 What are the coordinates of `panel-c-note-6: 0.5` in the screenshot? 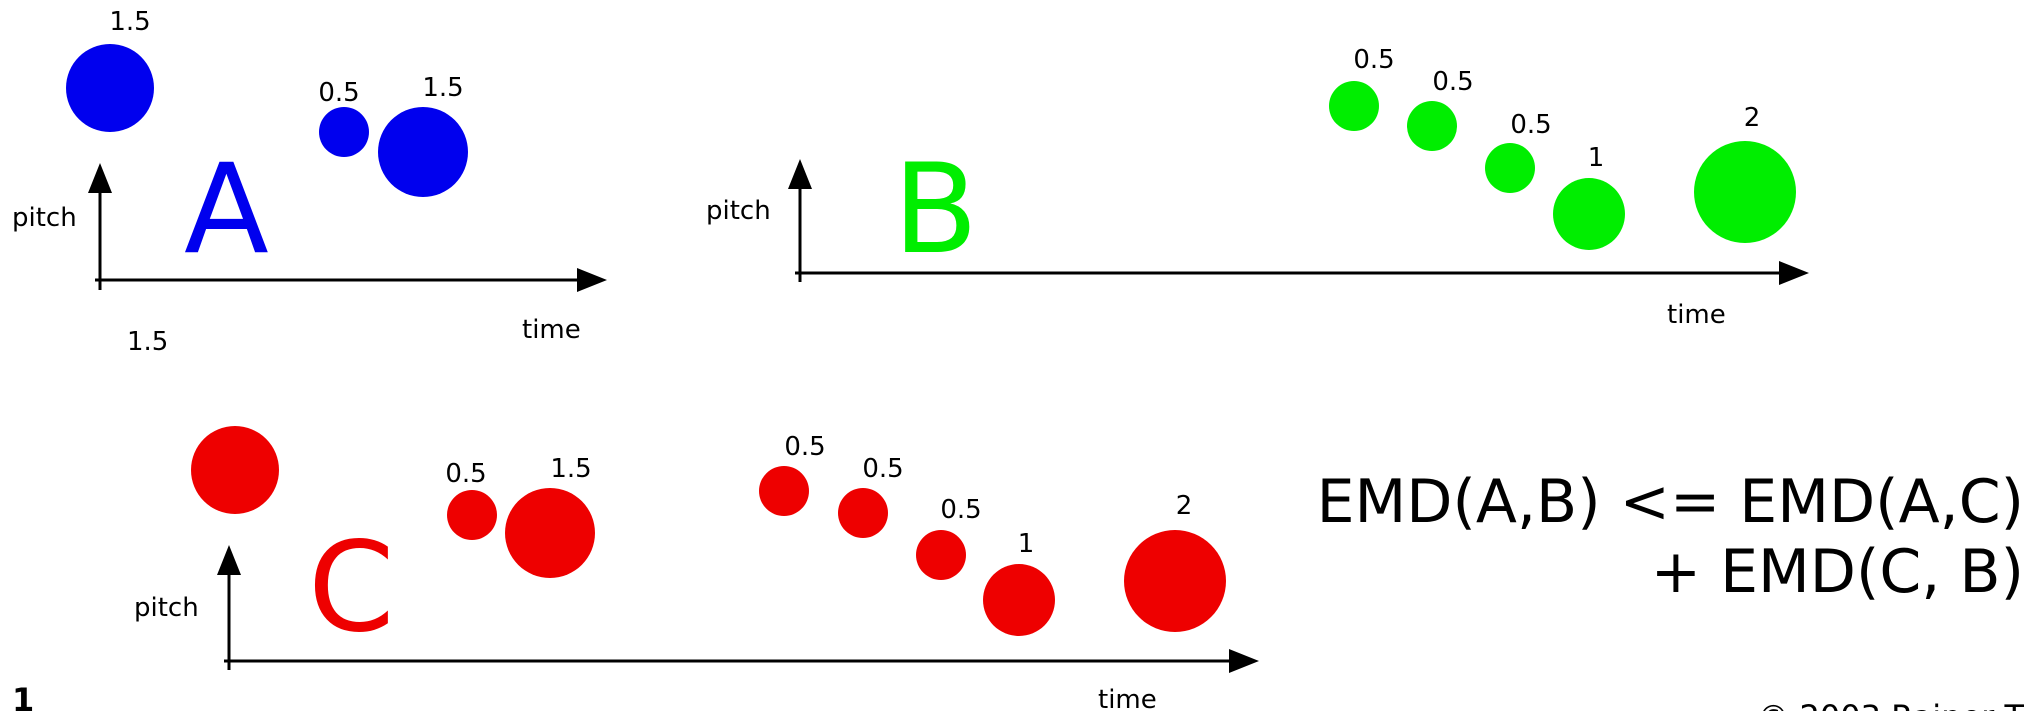 It's located at (949, 537).